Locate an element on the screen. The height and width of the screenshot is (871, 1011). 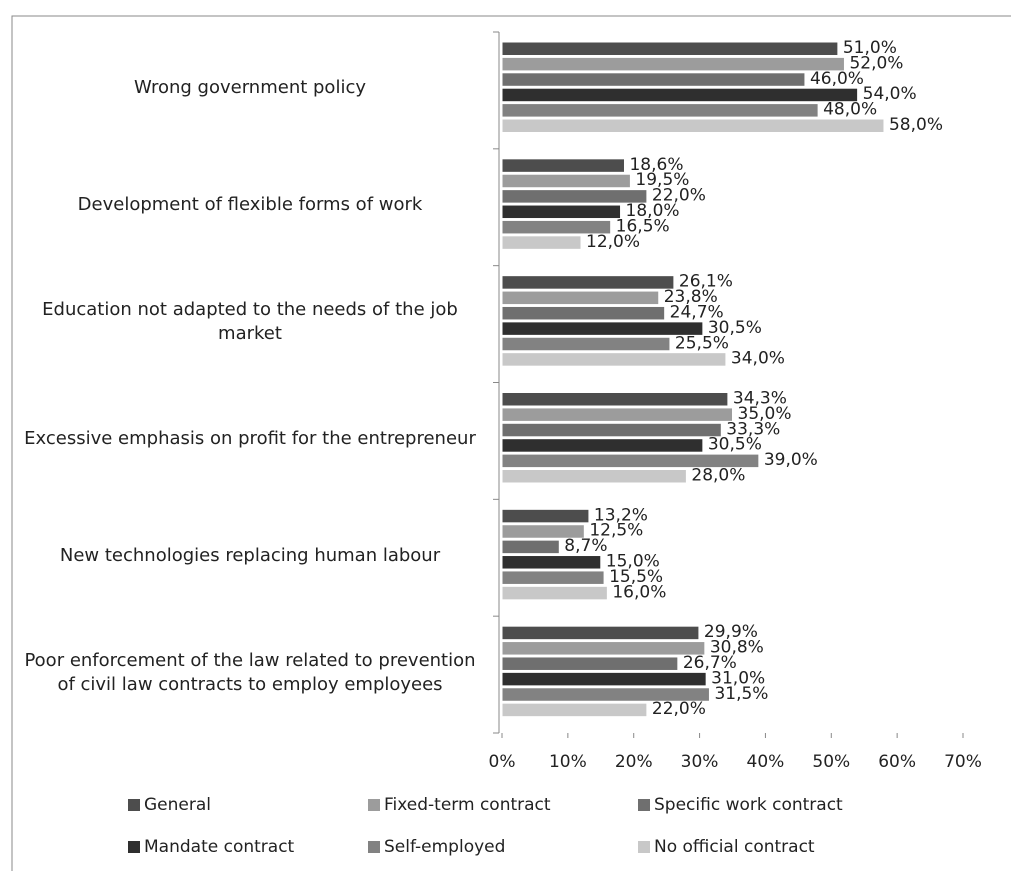
value-label: 29,9% is located at coordinates (731, 632).